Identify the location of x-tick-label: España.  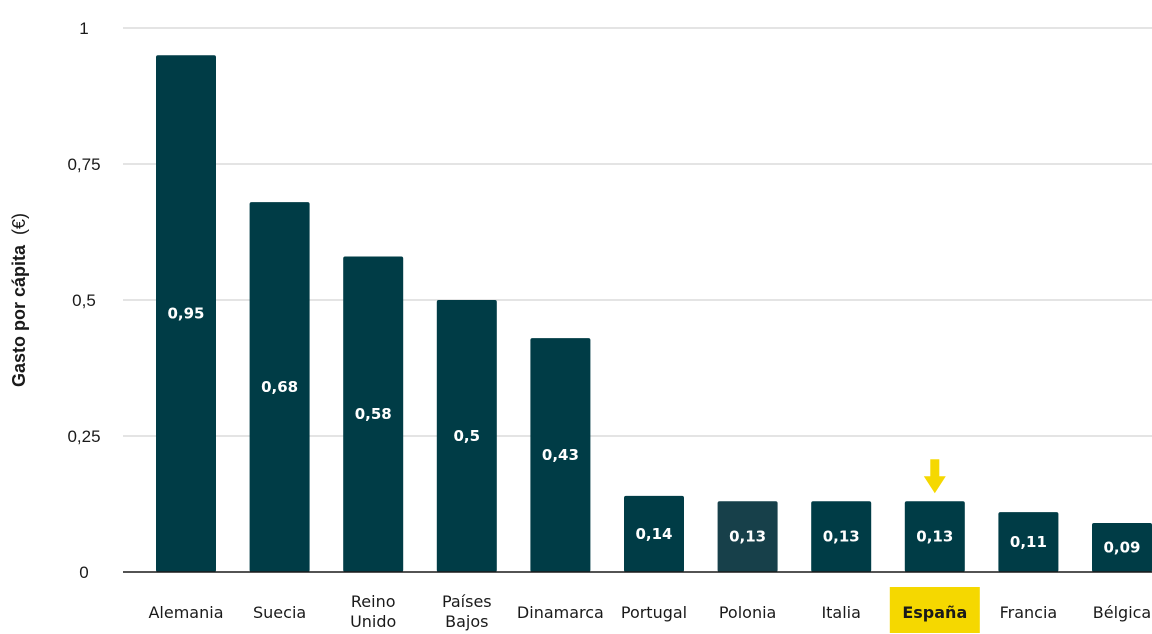
(934, 612).